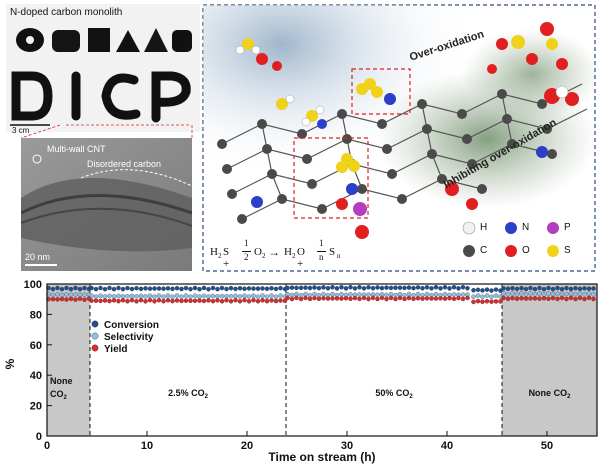 The image size is (600, 466). Describe the element at coordinates (147, 446) in the screenshot. I see `x-tick-label-1: 10` at that location.